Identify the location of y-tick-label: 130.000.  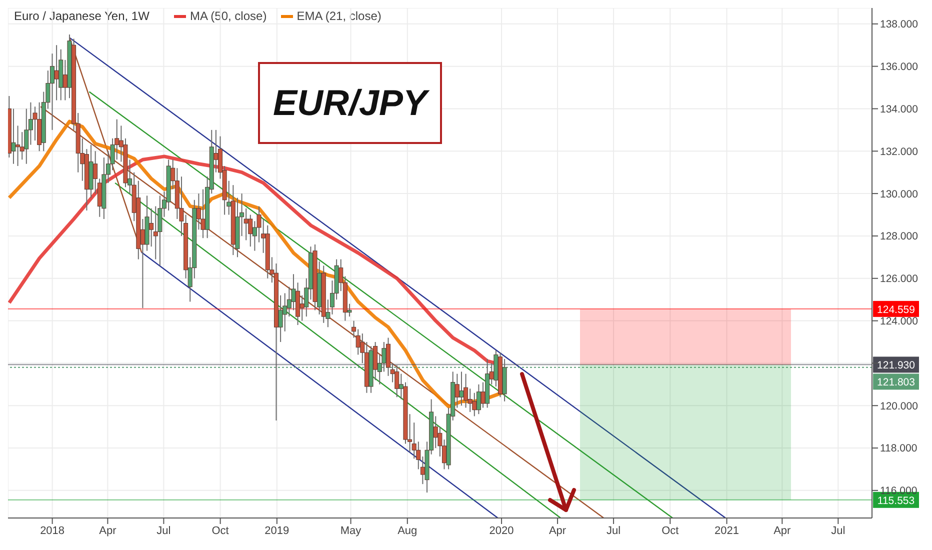
(899, 194).